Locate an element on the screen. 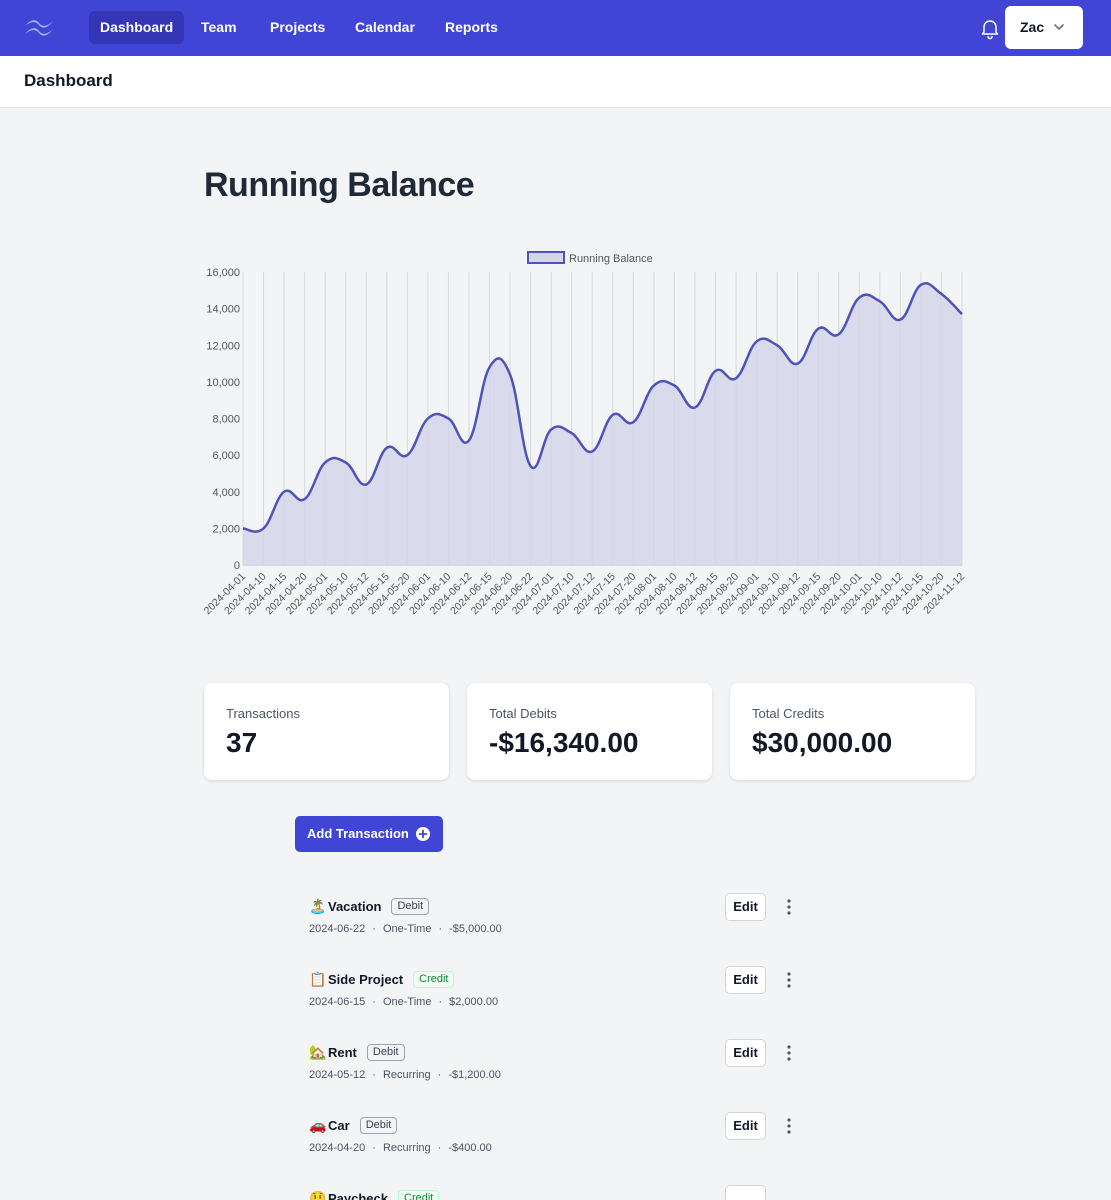  transaction-date: 2024-06-22 is located at coordinates (337, 929).